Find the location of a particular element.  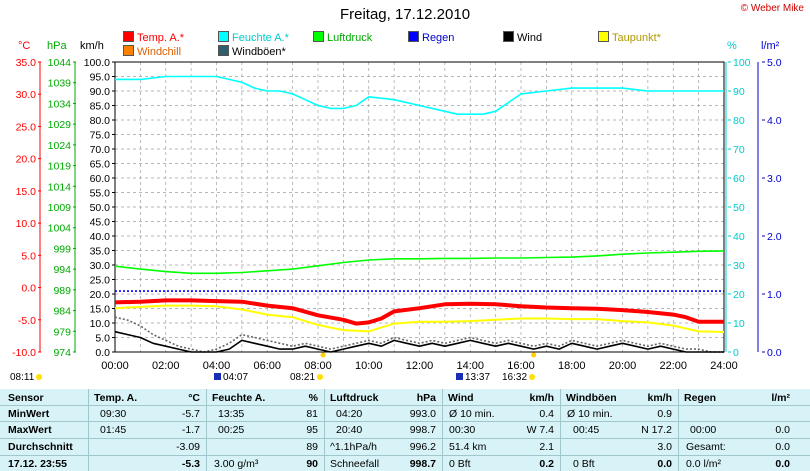

x-tick-label: 10:00 is located at coordinates (369, 366).